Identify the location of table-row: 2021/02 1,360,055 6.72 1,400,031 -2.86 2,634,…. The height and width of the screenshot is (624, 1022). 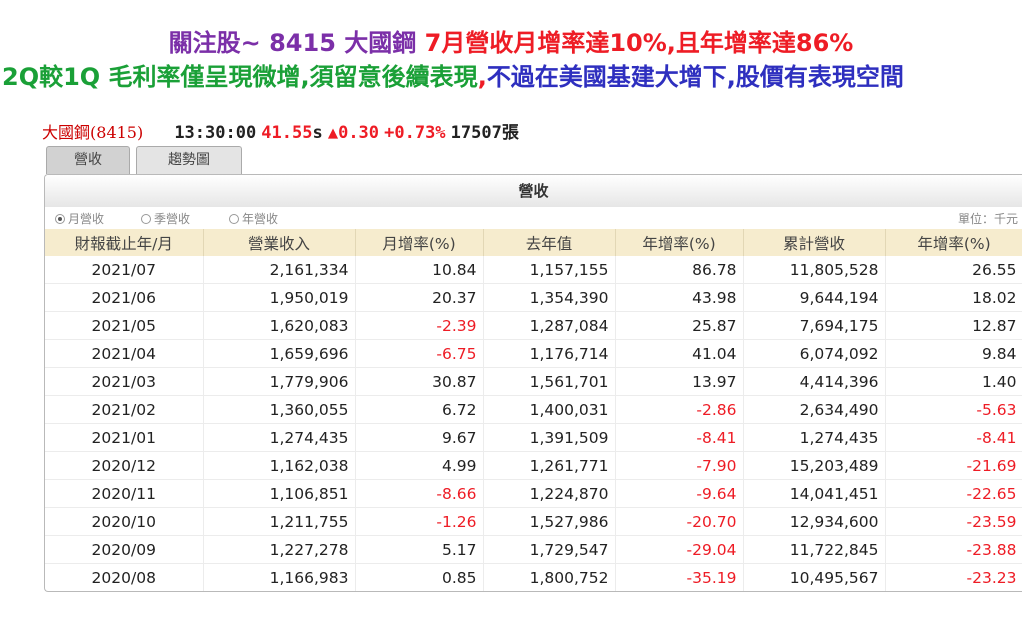
(533, 409).